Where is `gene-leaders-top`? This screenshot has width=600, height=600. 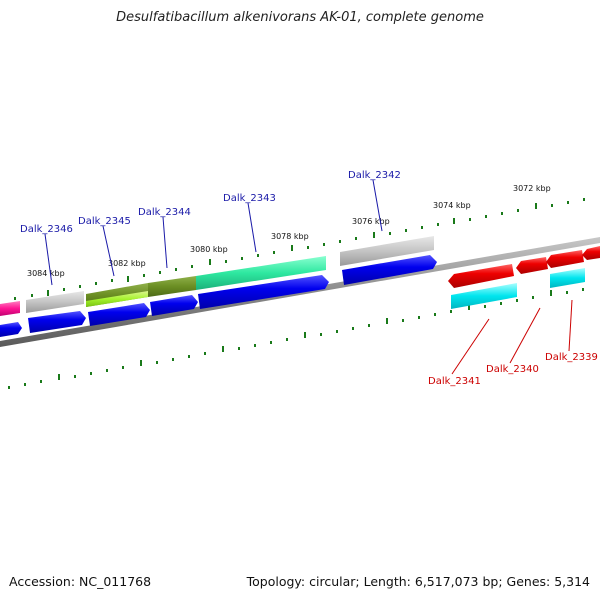 gene-leaders-top is located at coordinates (213, 232).